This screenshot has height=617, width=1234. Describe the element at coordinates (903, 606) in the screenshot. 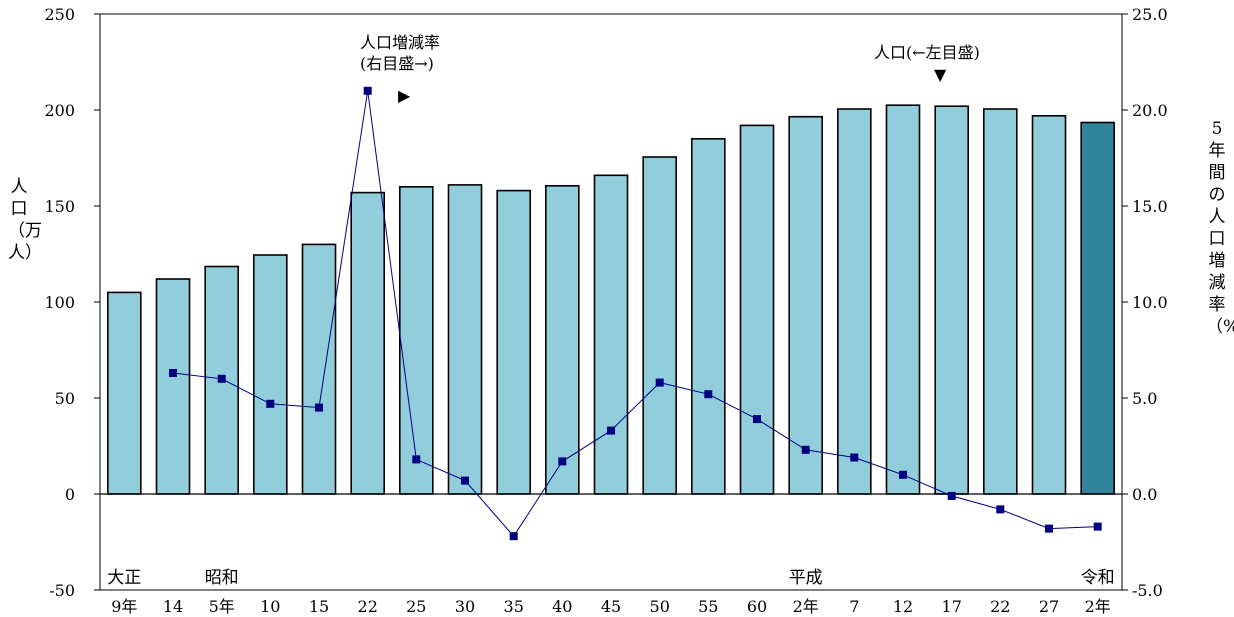

I see `x-tick-label: 12` at that location.